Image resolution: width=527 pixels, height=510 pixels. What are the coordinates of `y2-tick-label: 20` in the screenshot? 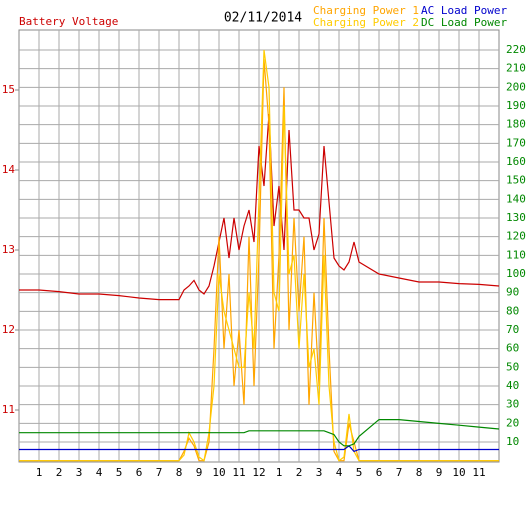 It's located at (512, 422).